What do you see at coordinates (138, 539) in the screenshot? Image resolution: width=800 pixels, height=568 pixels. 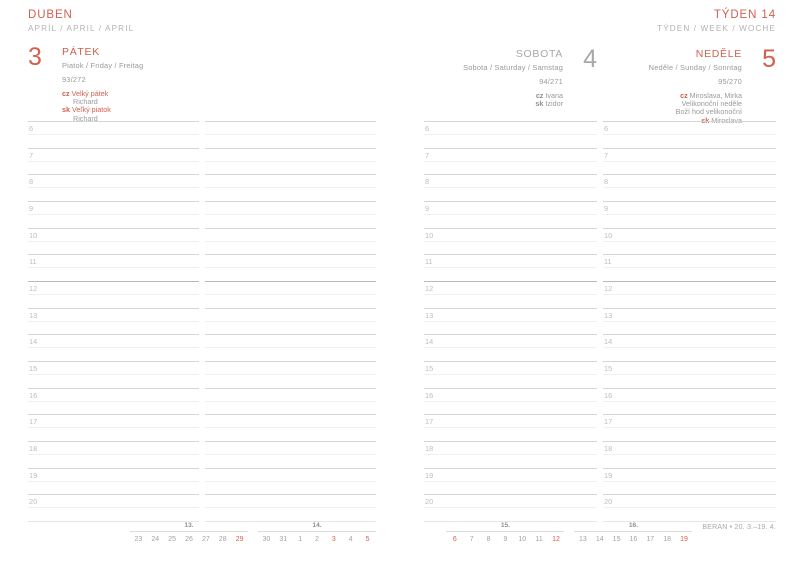 I see `week-strip-day: 23` at bounding box center [138, 539].